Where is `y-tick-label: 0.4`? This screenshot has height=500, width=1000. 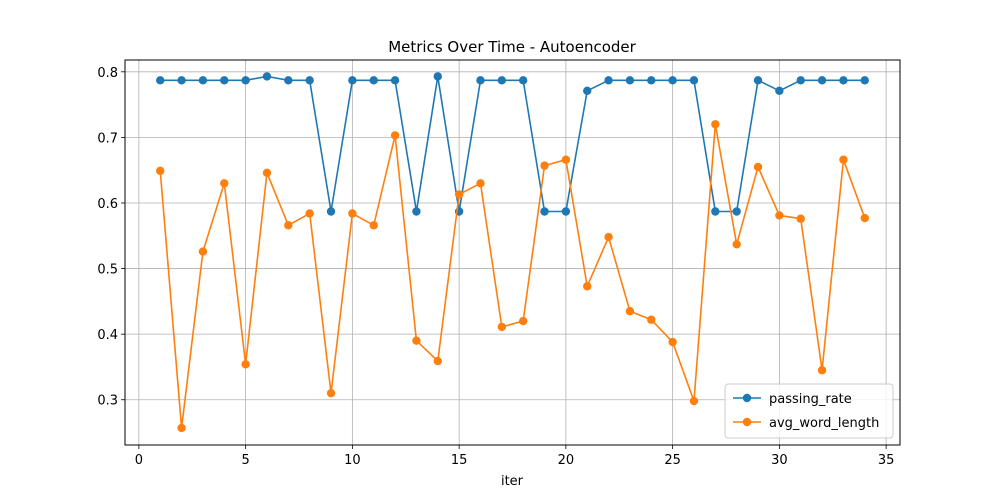
y-tick-label: 0.4 is located at coordinates (107, 335).